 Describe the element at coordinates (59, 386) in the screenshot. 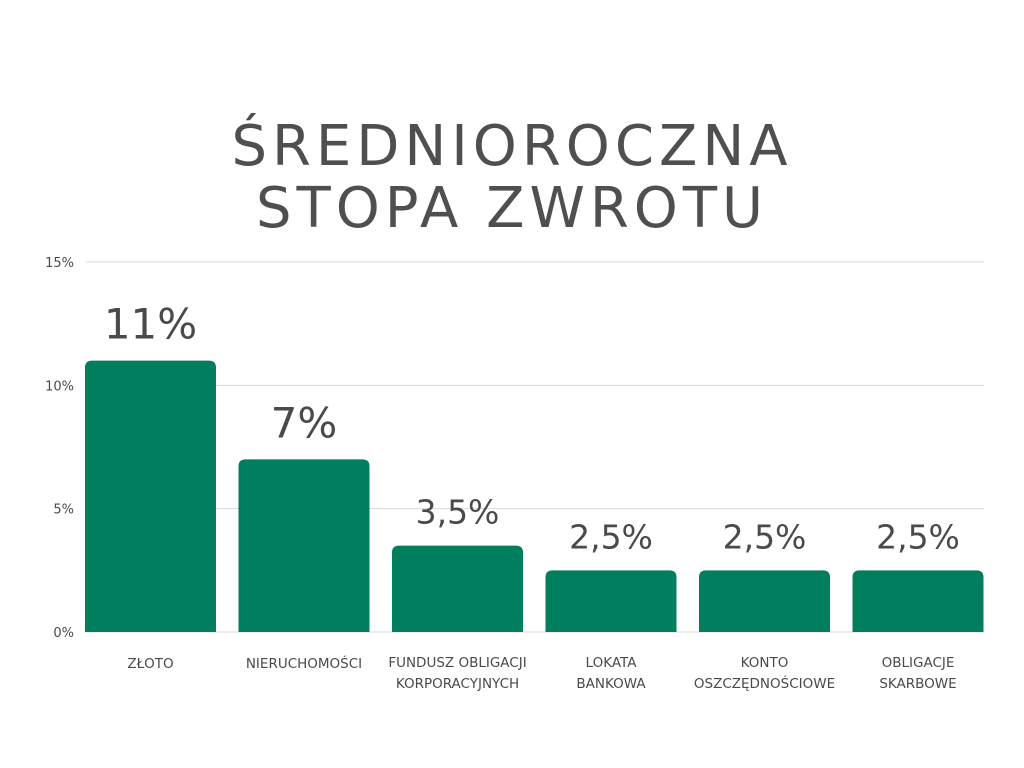

I see `y-tick-label: 10%` at that location.